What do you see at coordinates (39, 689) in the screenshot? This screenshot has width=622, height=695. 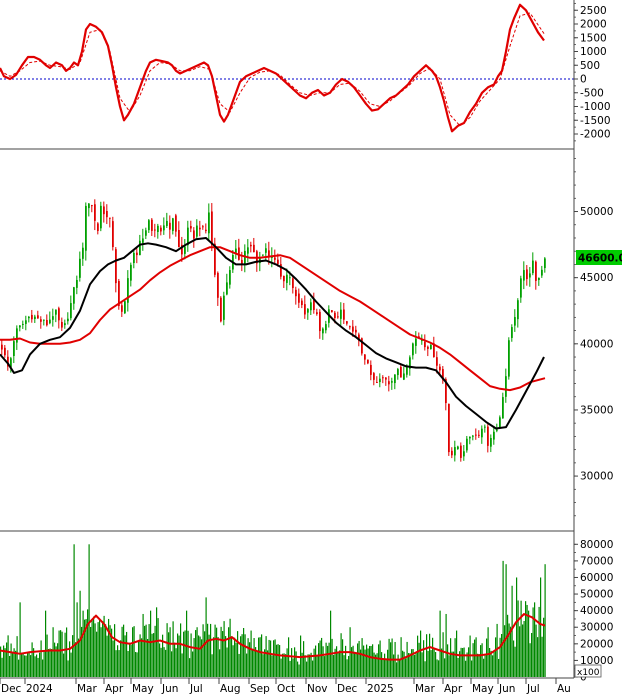 I see `time-tick-label: 2024` at bounding box center [39, 689].